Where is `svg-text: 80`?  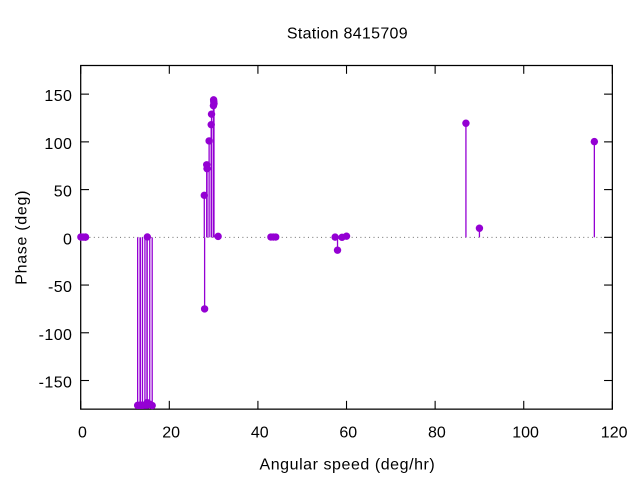
svg-text: 80 is located at coordinates (437, 432).